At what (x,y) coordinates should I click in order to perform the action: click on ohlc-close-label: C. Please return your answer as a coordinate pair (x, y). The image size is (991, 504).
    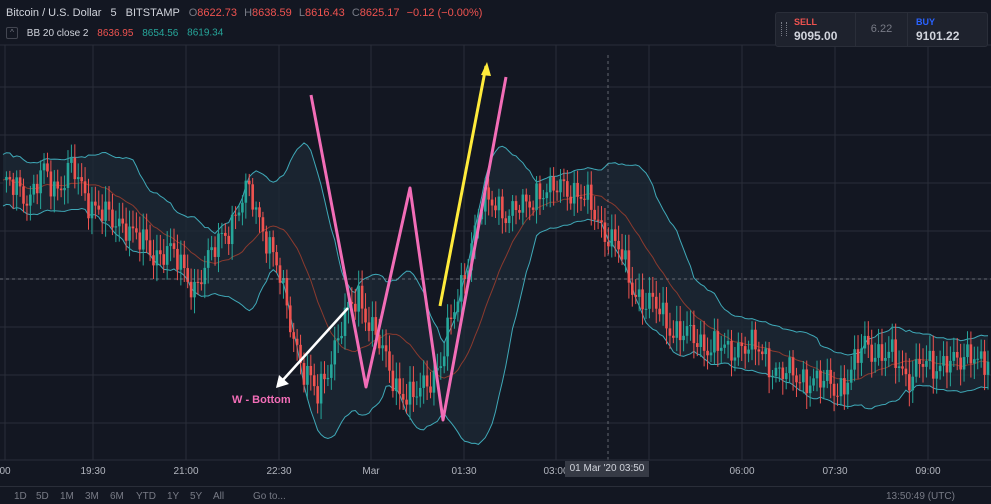
    Looking at the image, I should click on (355, 13).